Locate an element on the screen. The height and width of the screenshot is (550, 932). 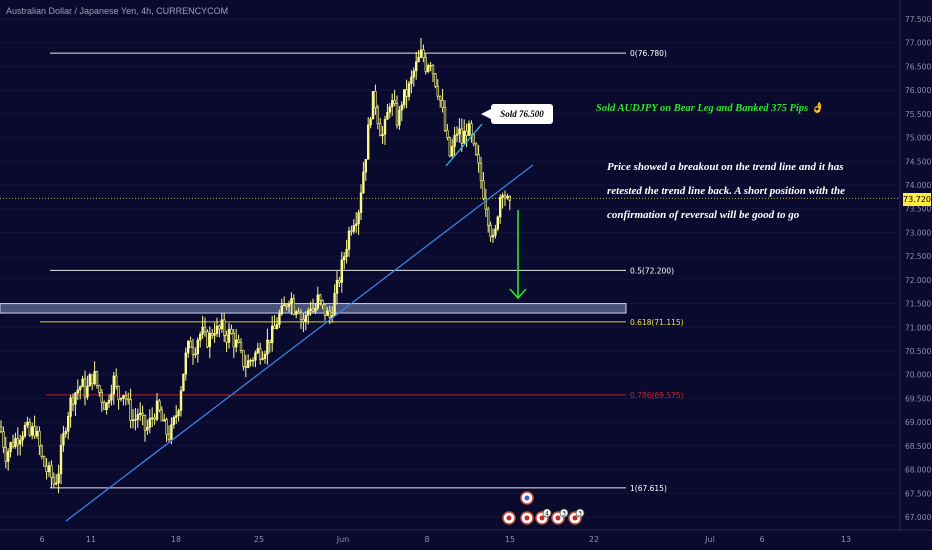
event-icons: 4 3 3 is located at coordinates (543, 508).